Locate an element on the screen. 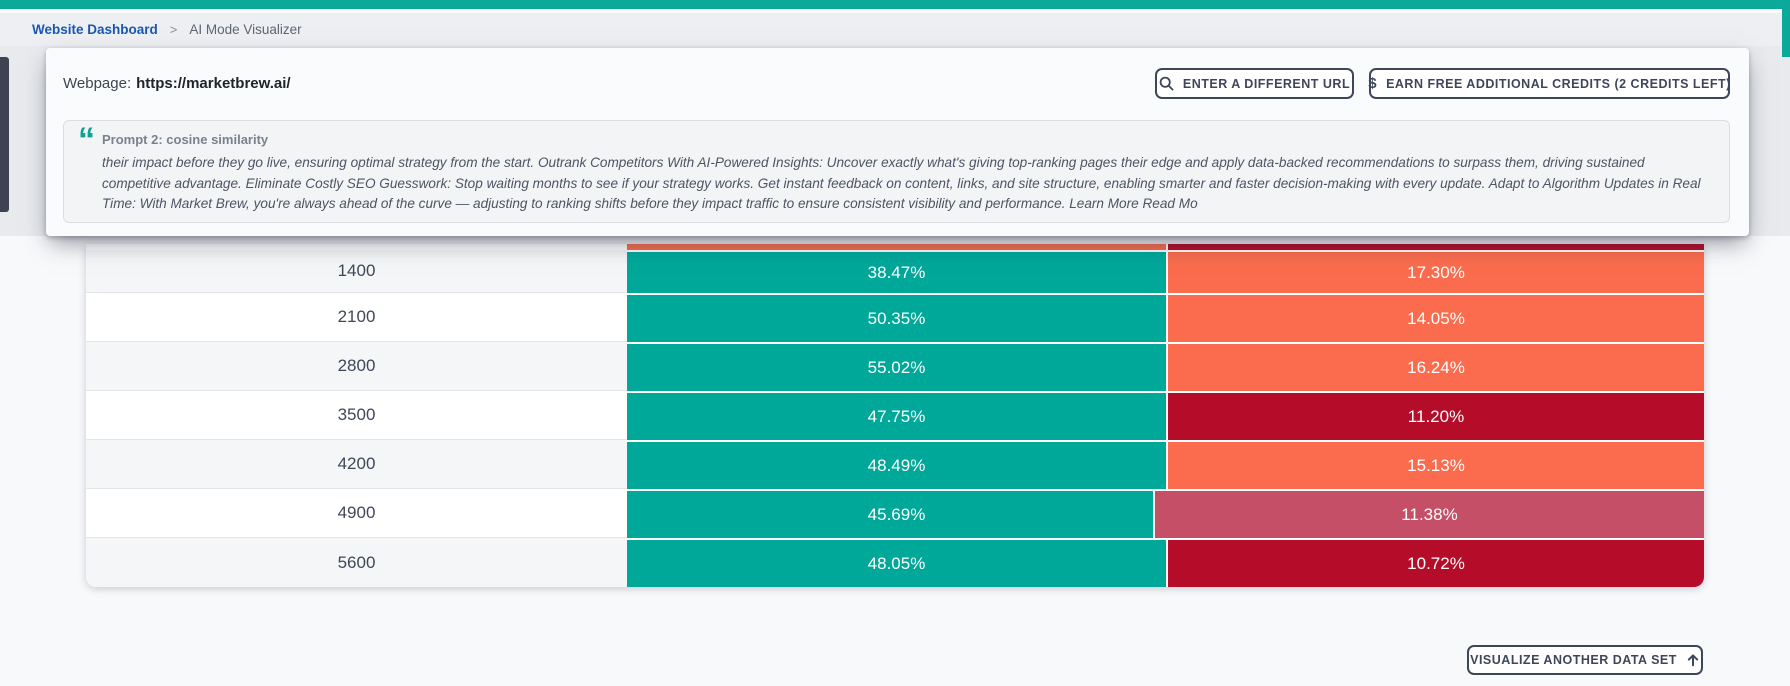 The image size is (1790, 686). table-row: 2100 50.35% 14.05% is located at coordinates (895, 317).